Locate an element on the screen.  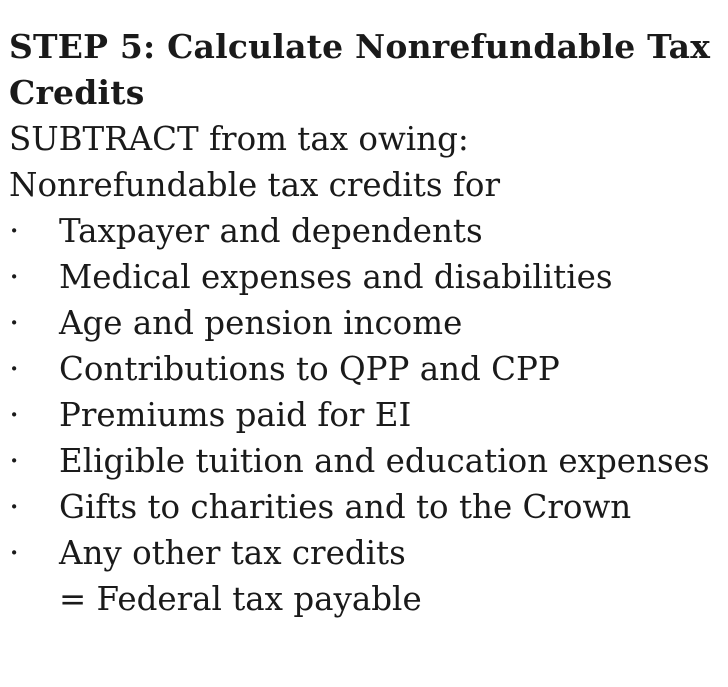
intro-line-credits: Nonrefundable tax credits for is located at coordinates (255, 185).